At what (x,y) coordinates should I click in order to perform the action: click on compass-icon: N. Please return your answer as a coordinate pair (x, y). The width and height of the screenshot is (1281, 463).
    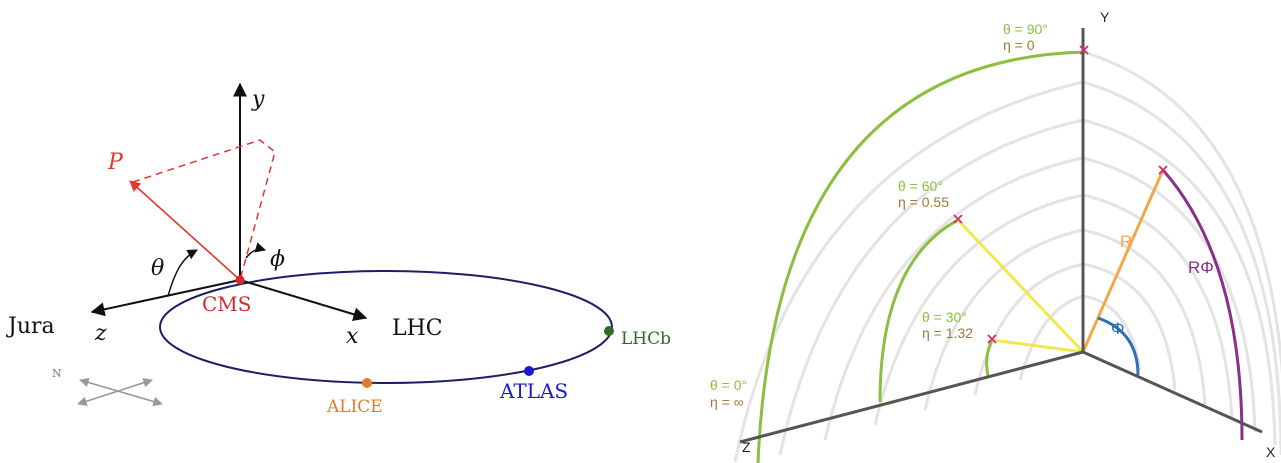
    Looking at the image, I should click on (107, 387).